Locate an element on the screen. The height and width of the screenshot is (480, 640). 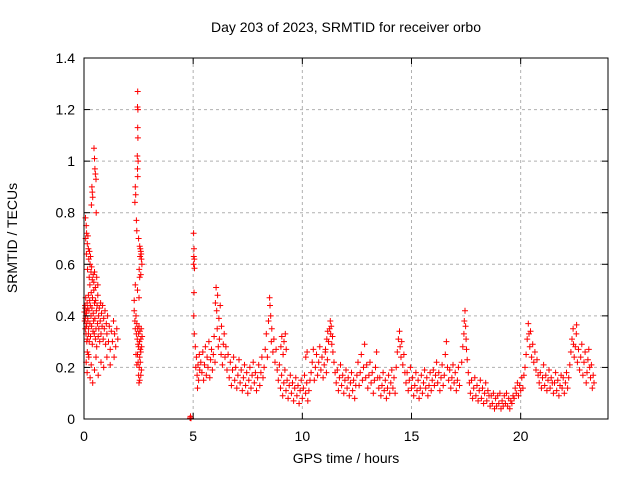
x-axis-label: GPS time / hours is located at coordinates (346, 458).